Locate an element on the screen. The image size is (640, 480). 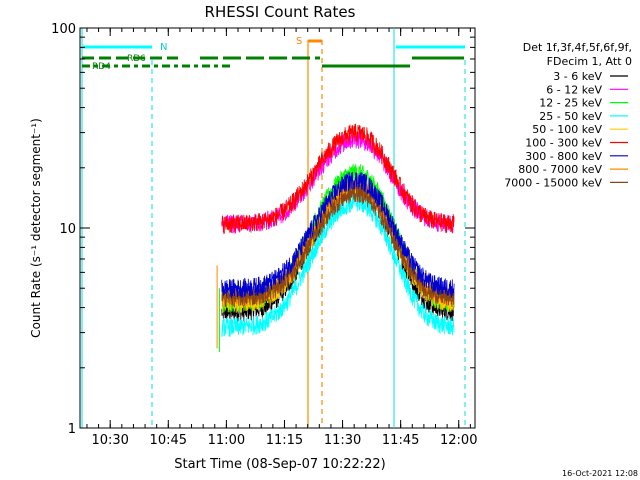
legend-entry-label: 50 - 100 keV is located at coordinates (567, 129).